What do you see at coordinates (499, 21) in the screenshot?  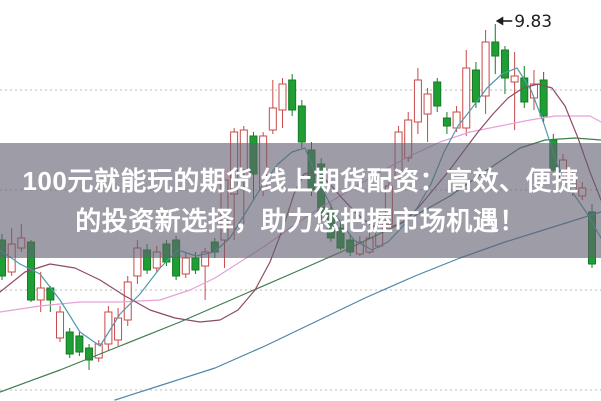 I see `annotation-arrow-head` at bounding box center [499, 21].